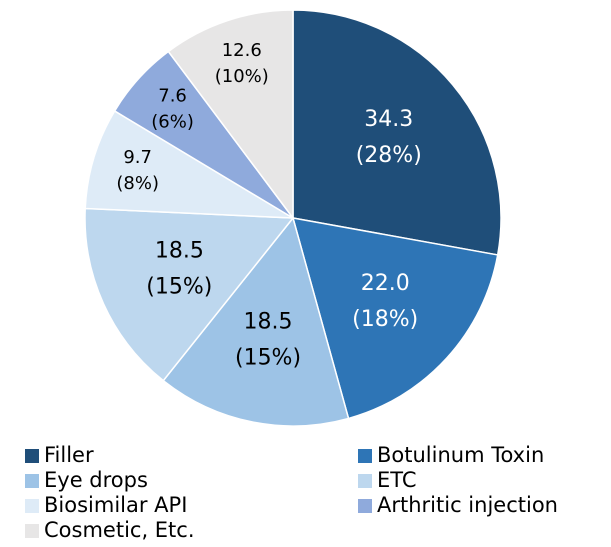 The image size is (611, 547). What do you see at coordinates (388, 119) in the screenshot?
I see `value-label: 34.3` at bounding box center [388, 119].